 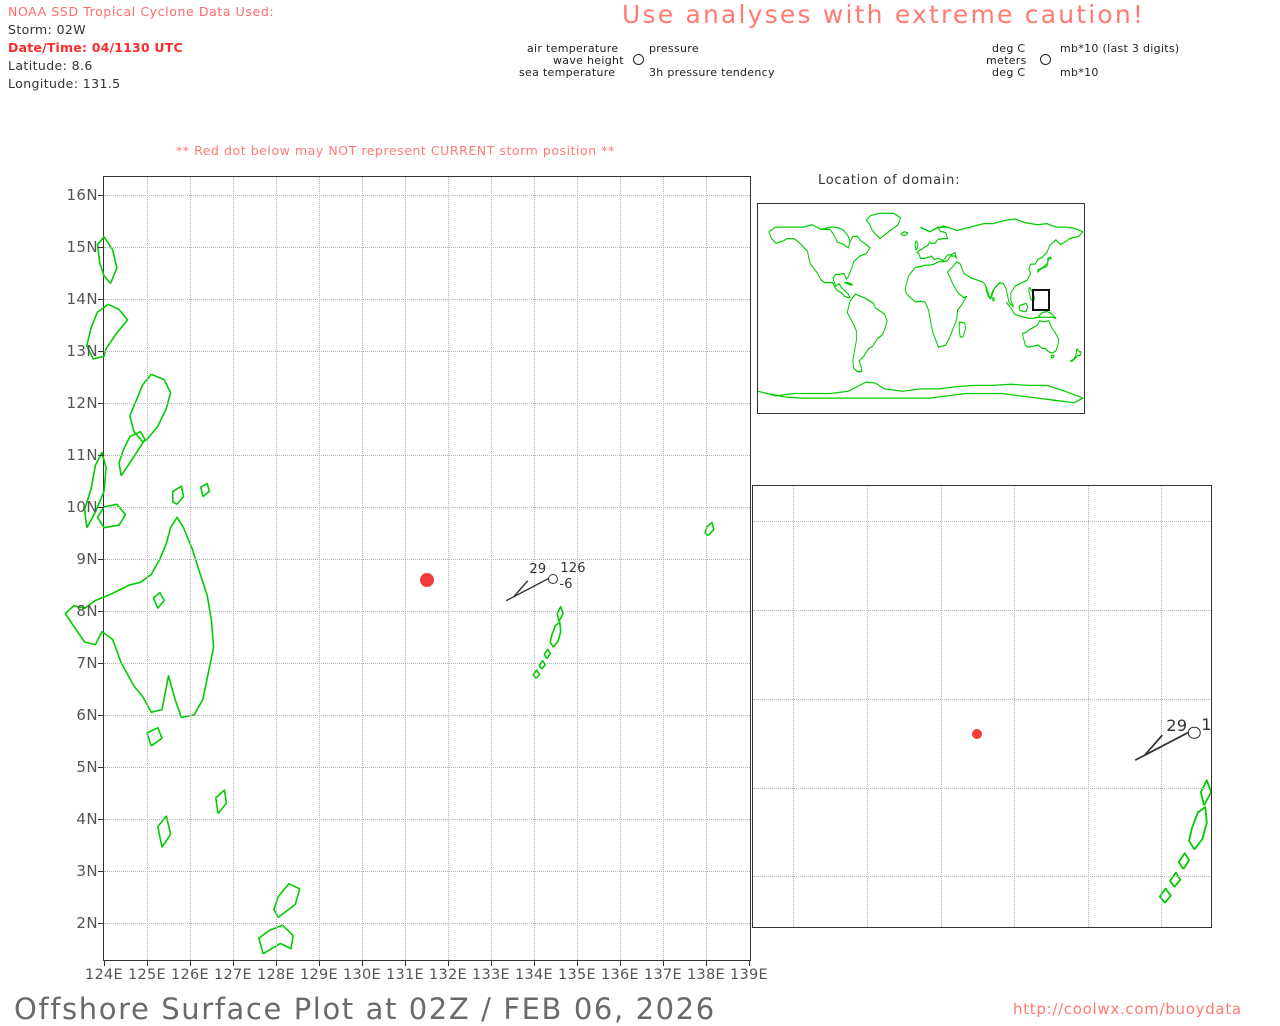 What do you see at coordinates (889, 180) in the screenshot?
I see `locator-map-title: Location of domain:` at bounding box center [889, 180].